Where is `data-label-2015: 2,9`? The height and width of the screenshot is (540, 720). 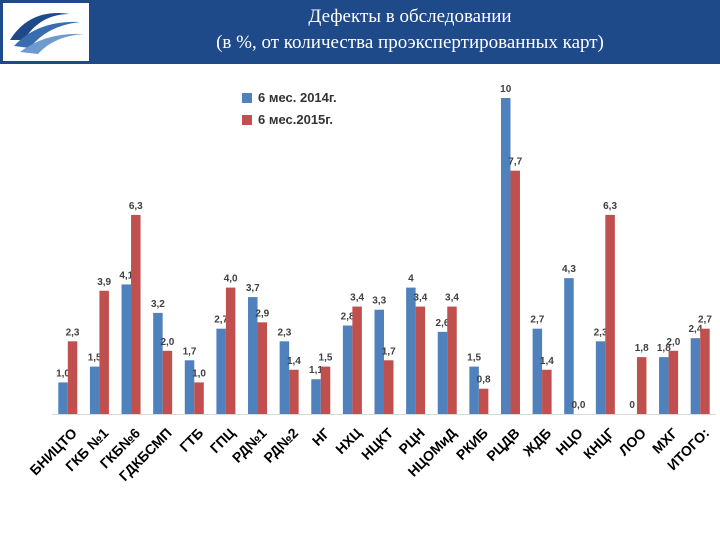 data-label-2015: 2,9 is located at coordinates (262, 313).